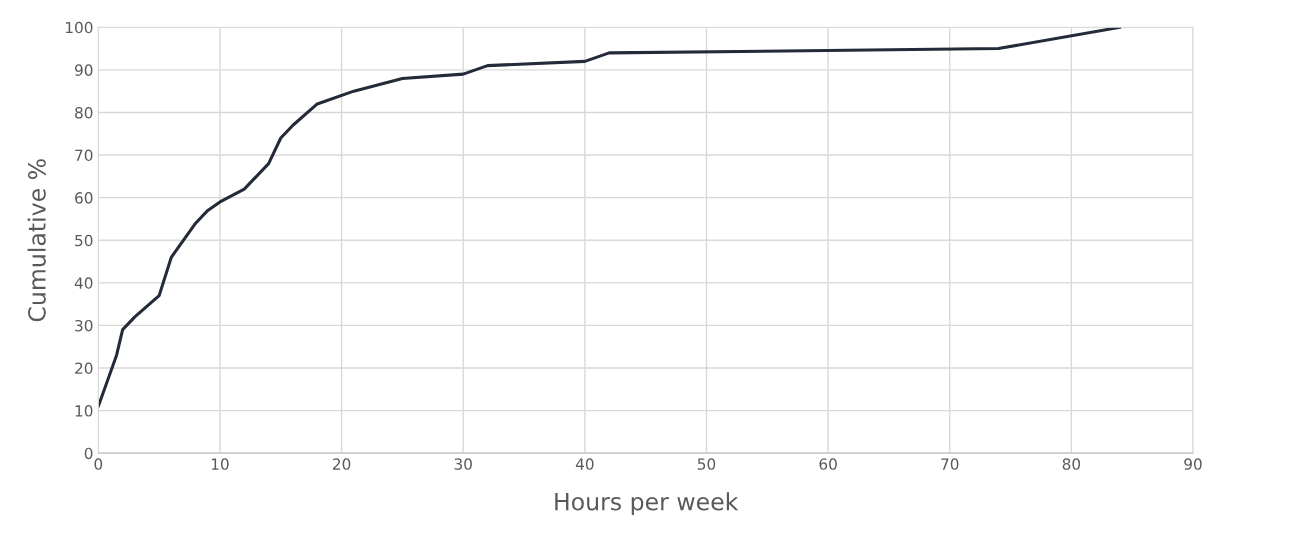 This screenshot has height=546, width=1311. What do you see at coordinates (83, 70) in the screenshot?
I see `y-tick-label: 90` at bounding box center [83, 70].